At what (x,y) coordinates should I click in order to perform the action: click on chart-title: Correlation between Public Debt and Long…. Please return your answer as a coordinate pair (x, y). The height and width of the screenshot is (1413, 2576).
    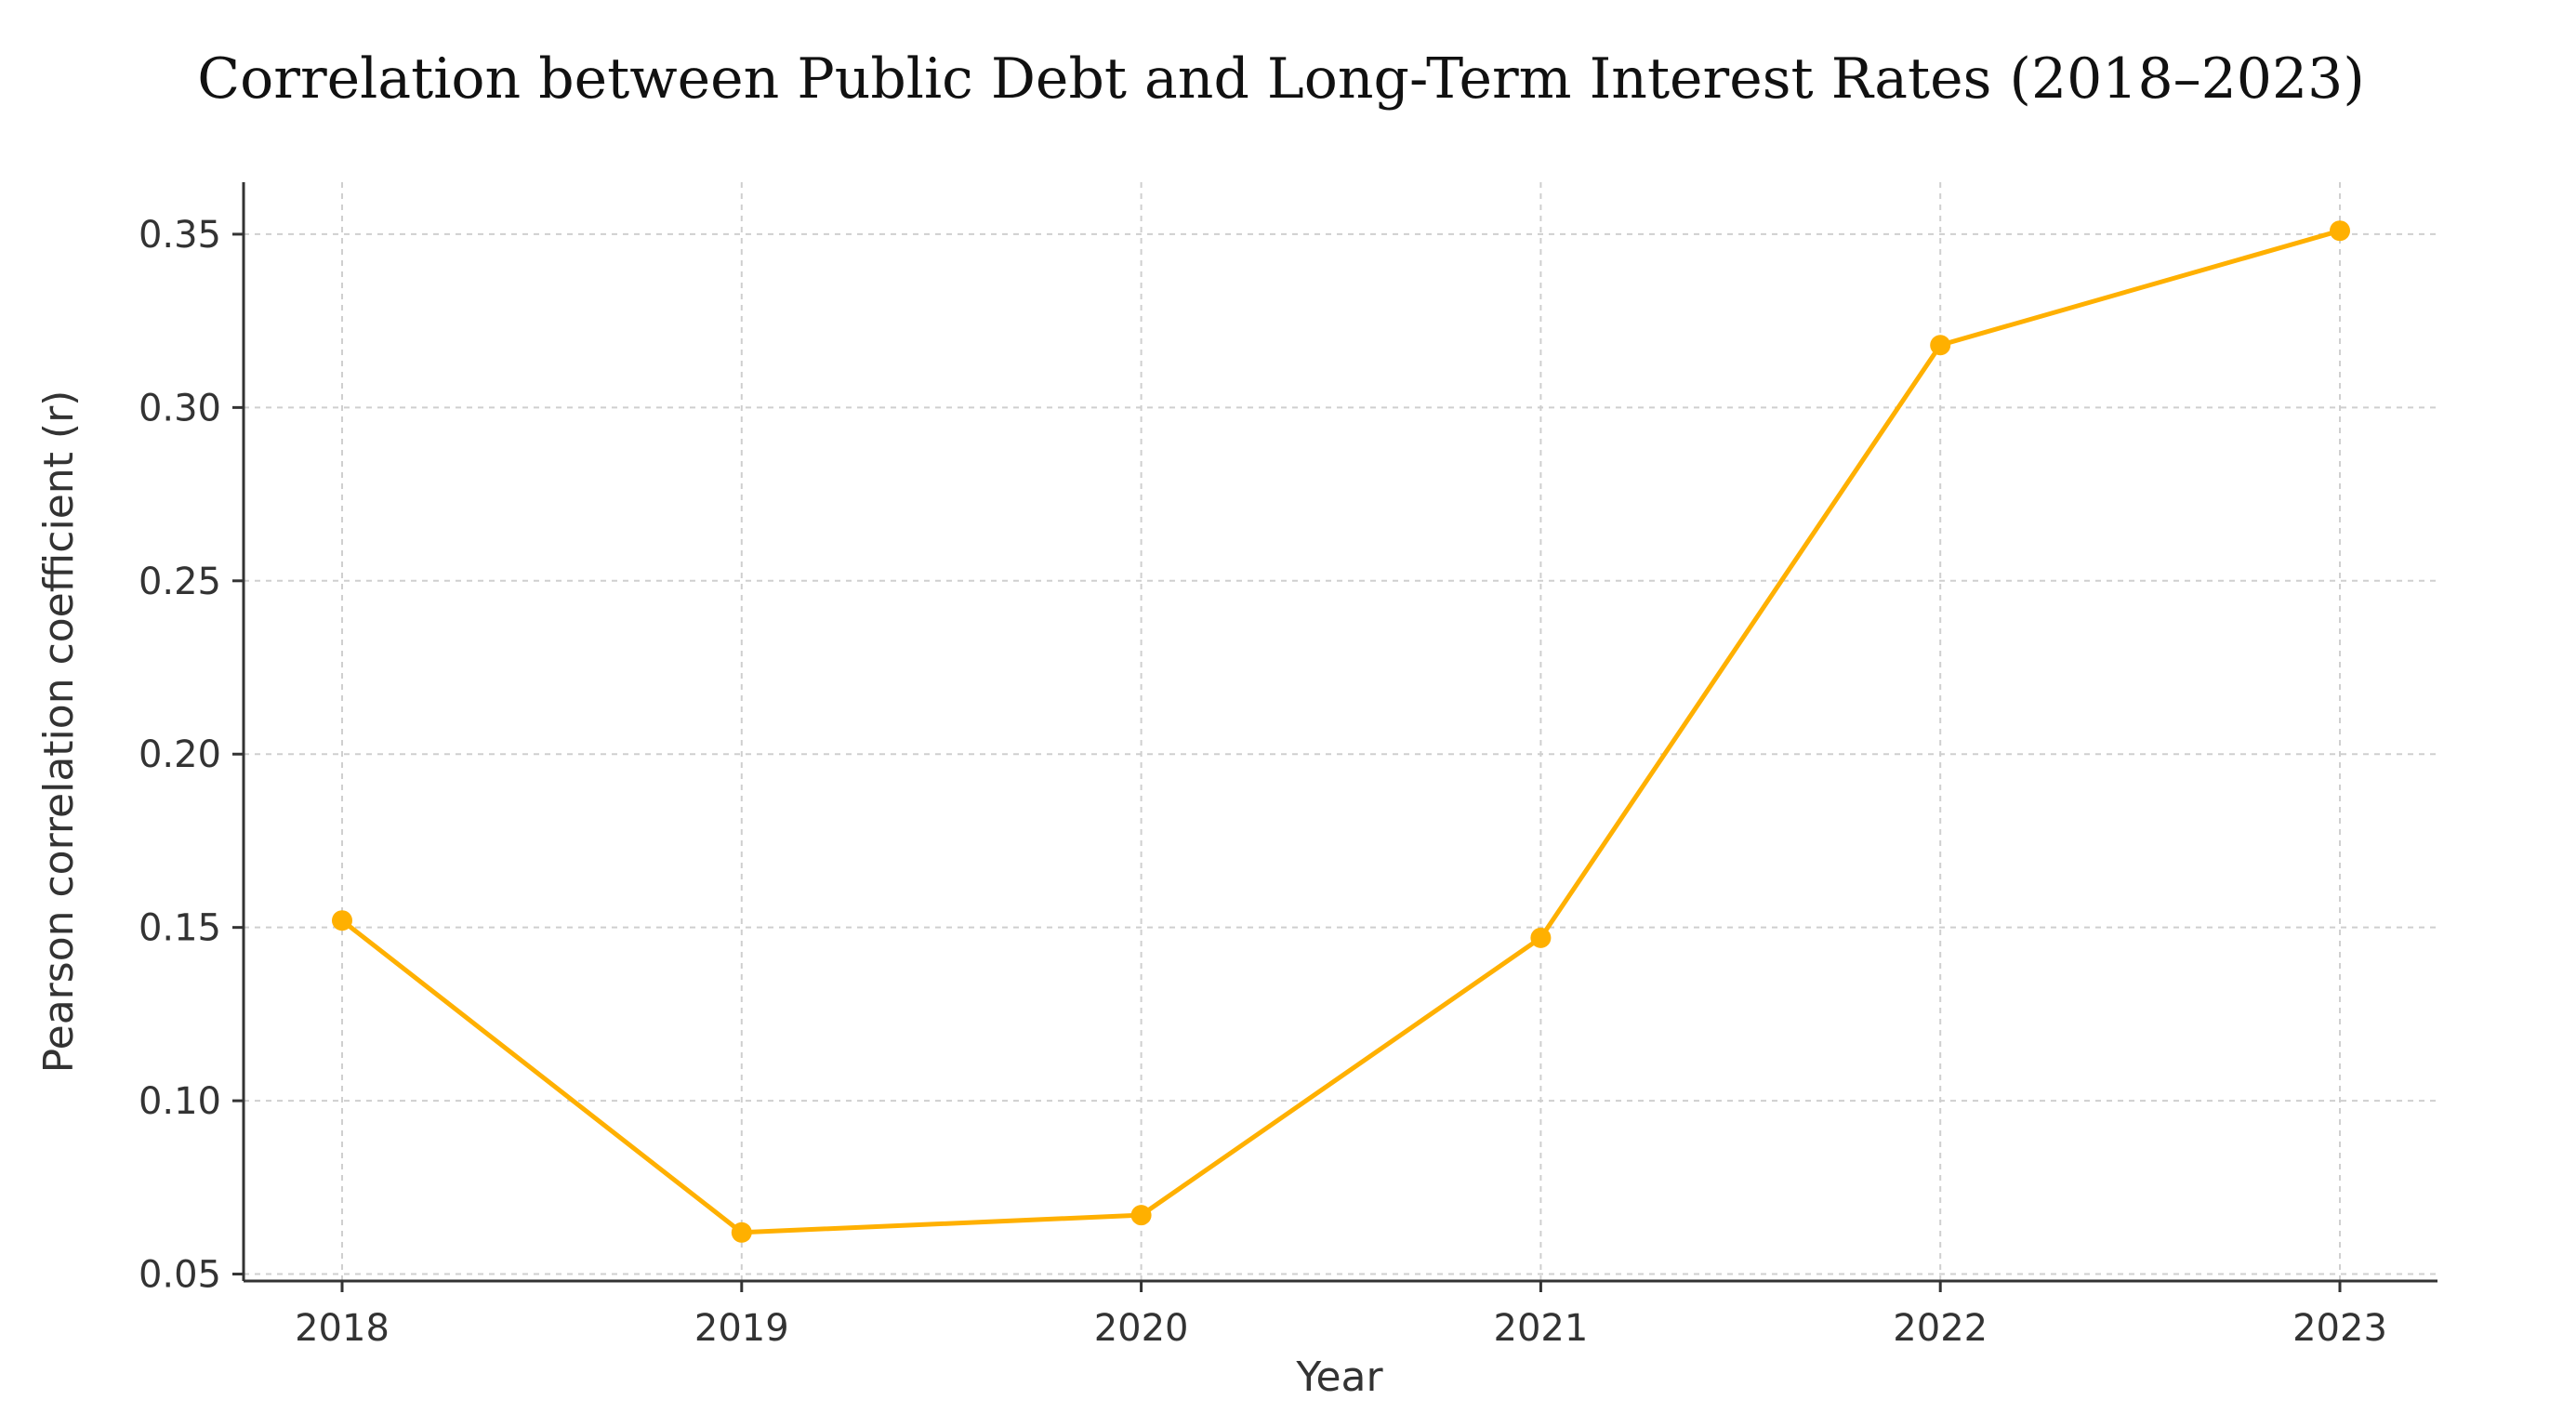
    Looking at the image, I should click on (1281, 79).